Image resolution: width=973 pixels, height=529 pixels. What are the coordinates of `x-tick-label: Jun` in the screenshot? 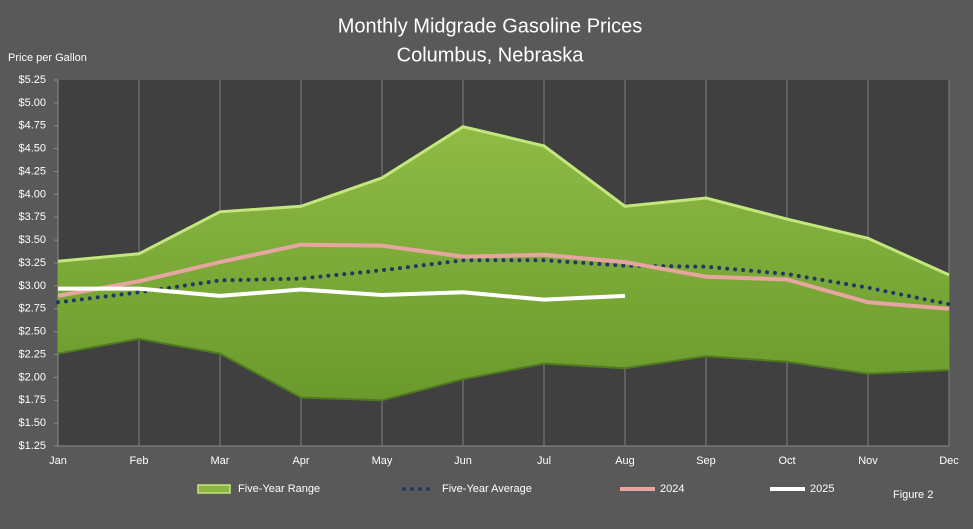 It's located at (463, 461).